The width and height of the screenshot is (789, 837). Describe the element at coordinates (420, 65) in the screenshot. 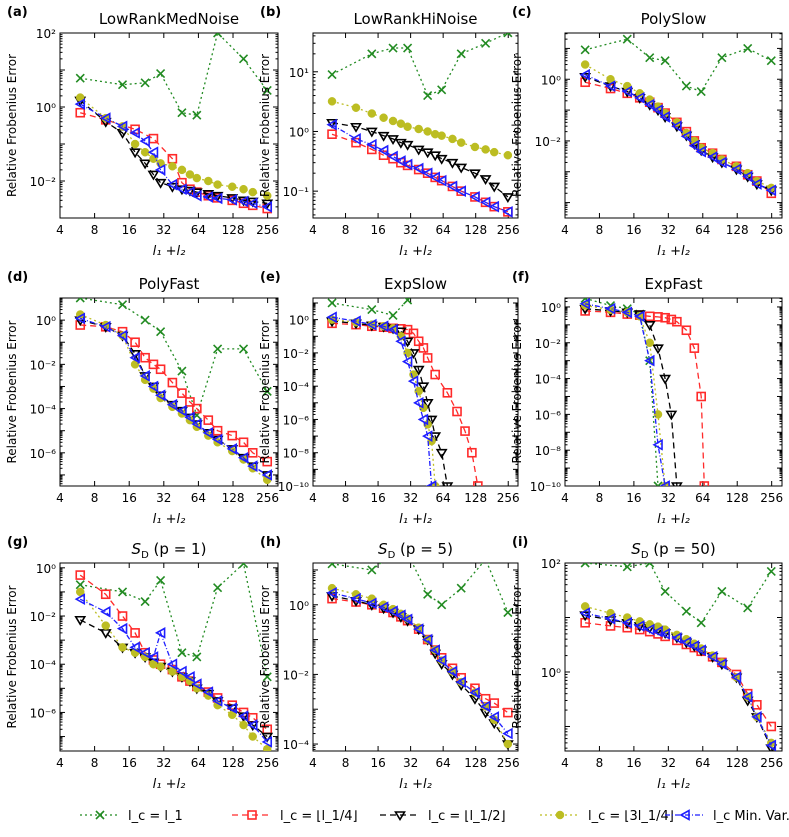

I see `series-line-lc_l1` at that location.